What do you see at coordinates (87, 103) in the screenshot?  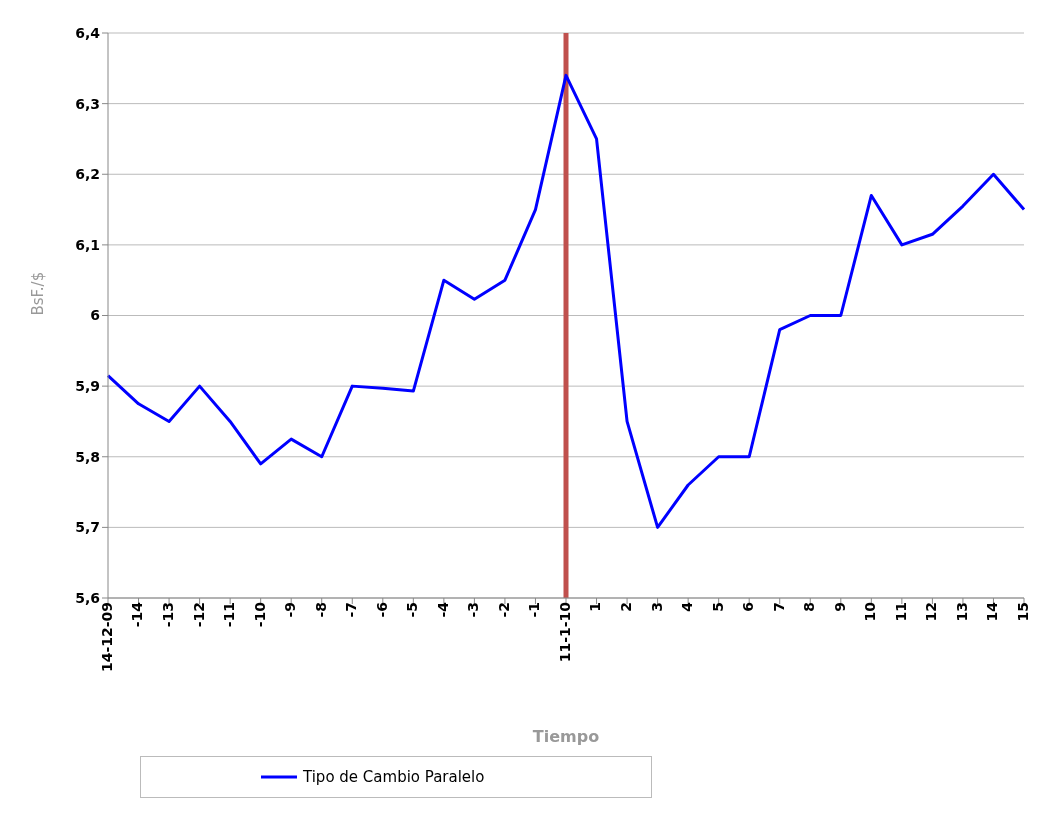 I see `y-tick-label: 6,3` at bounding box center [87, 103].